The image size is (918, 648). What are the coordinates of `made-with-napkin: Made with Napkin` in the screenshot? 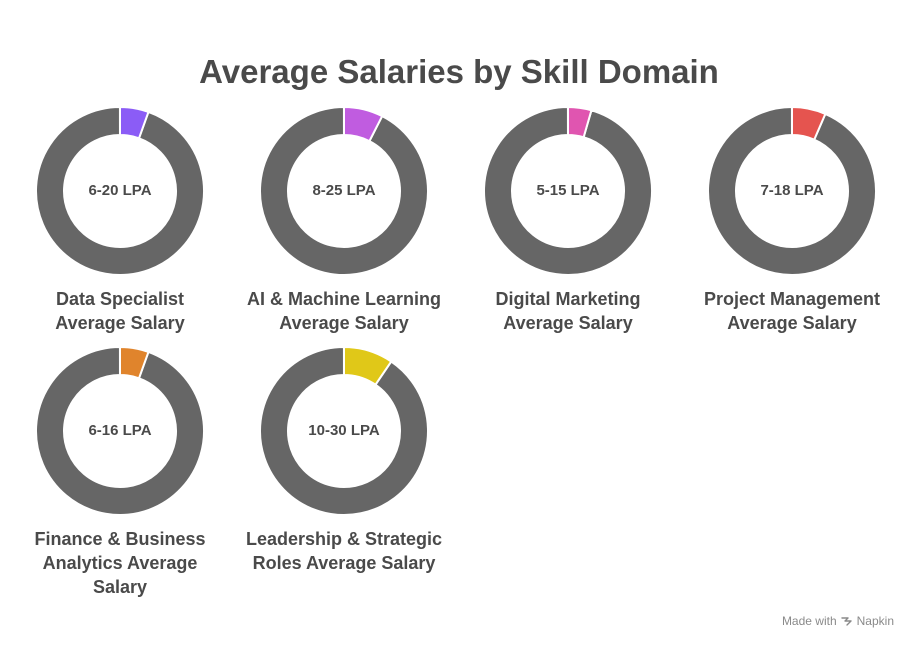 It's located at (838, 621).